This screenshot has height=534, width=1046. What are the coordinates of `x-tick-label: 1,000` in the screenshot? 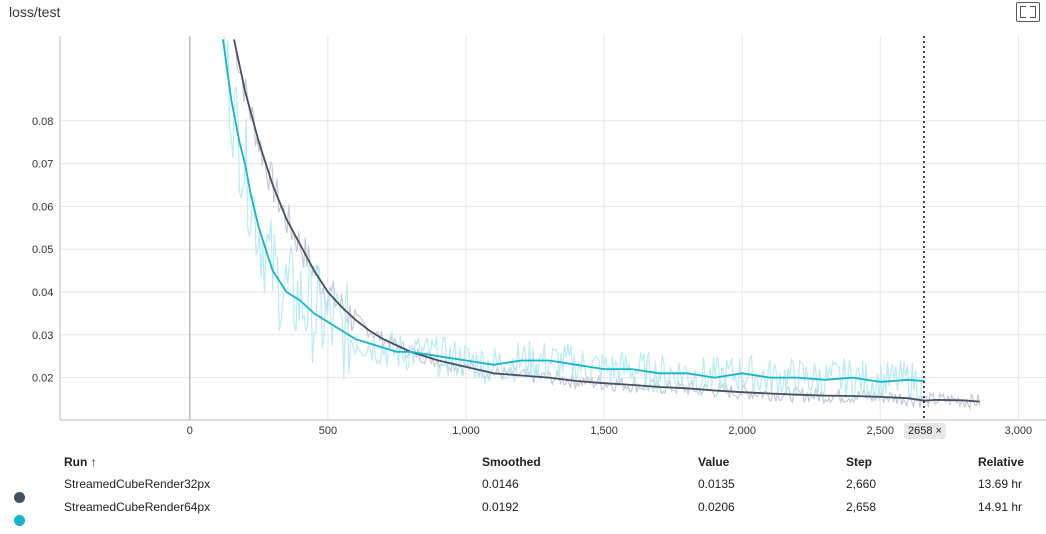 It's located at (466, 431).